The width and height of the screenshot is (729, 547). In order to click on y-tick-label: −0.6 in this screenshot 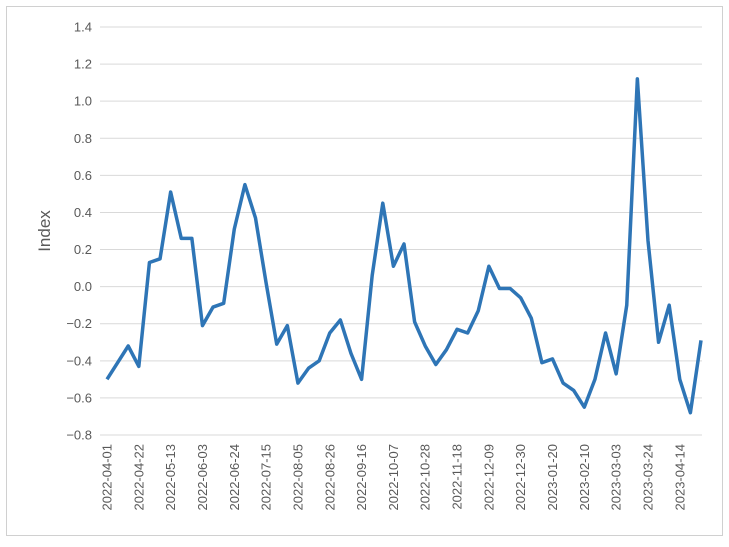, I will do `click(79, 397)`.